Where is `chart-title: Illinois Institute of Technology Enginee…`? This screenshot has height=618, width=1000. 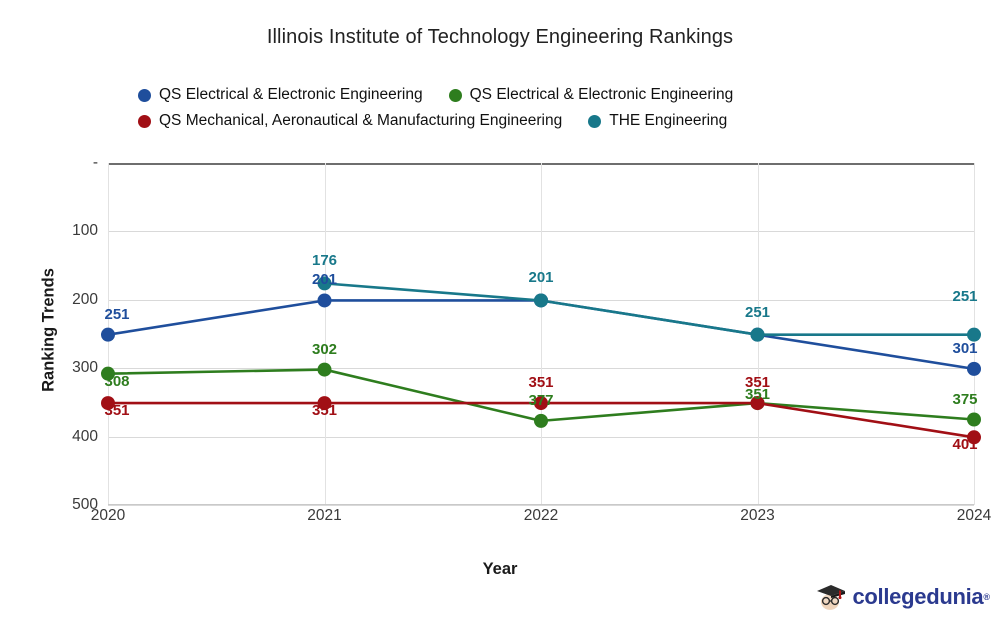
chart-title: Illinois Institute of Technology Enginee… is located at coordinates (500, 37).